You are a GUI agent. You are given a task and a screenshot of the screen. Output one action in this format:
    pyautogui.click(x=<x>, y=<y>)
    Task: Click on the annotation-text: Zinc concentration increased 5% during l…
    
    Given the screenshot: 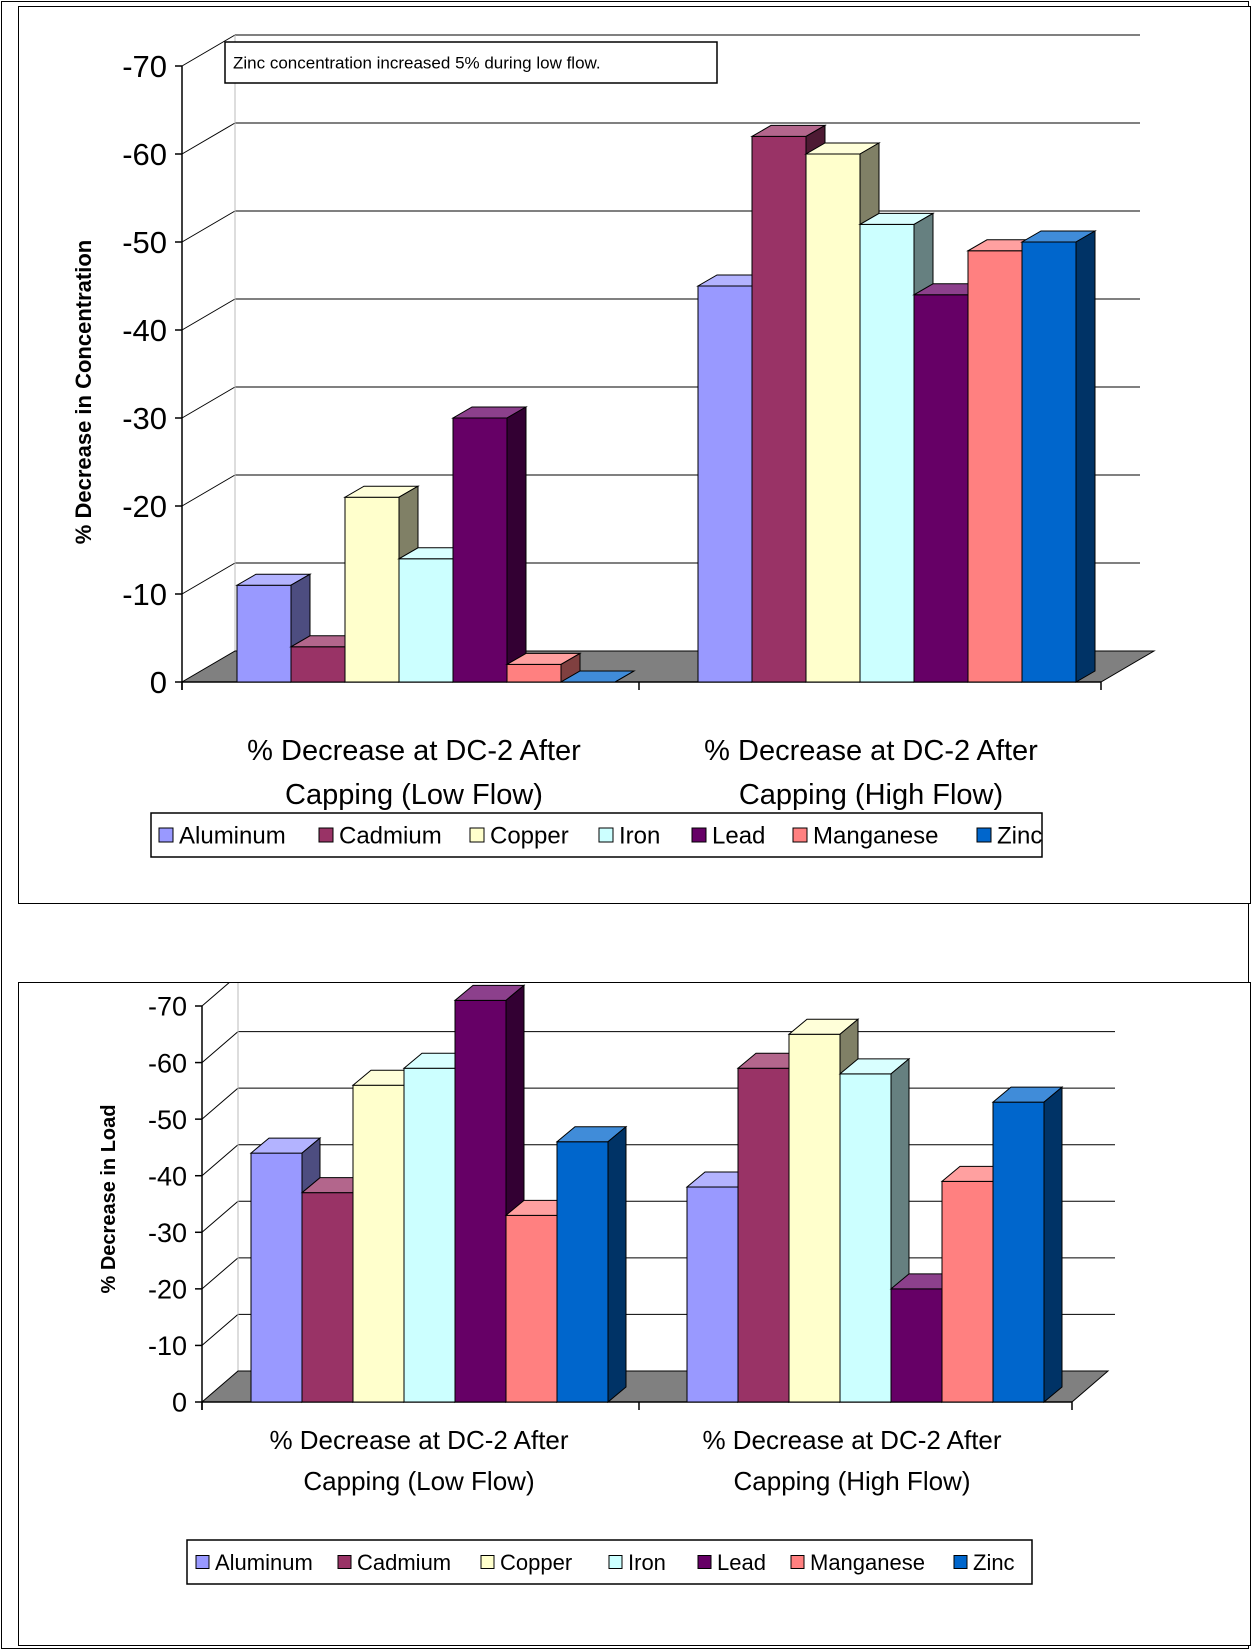 What is the action you would take?
    pyautogui.click(x=417, y=63)
    